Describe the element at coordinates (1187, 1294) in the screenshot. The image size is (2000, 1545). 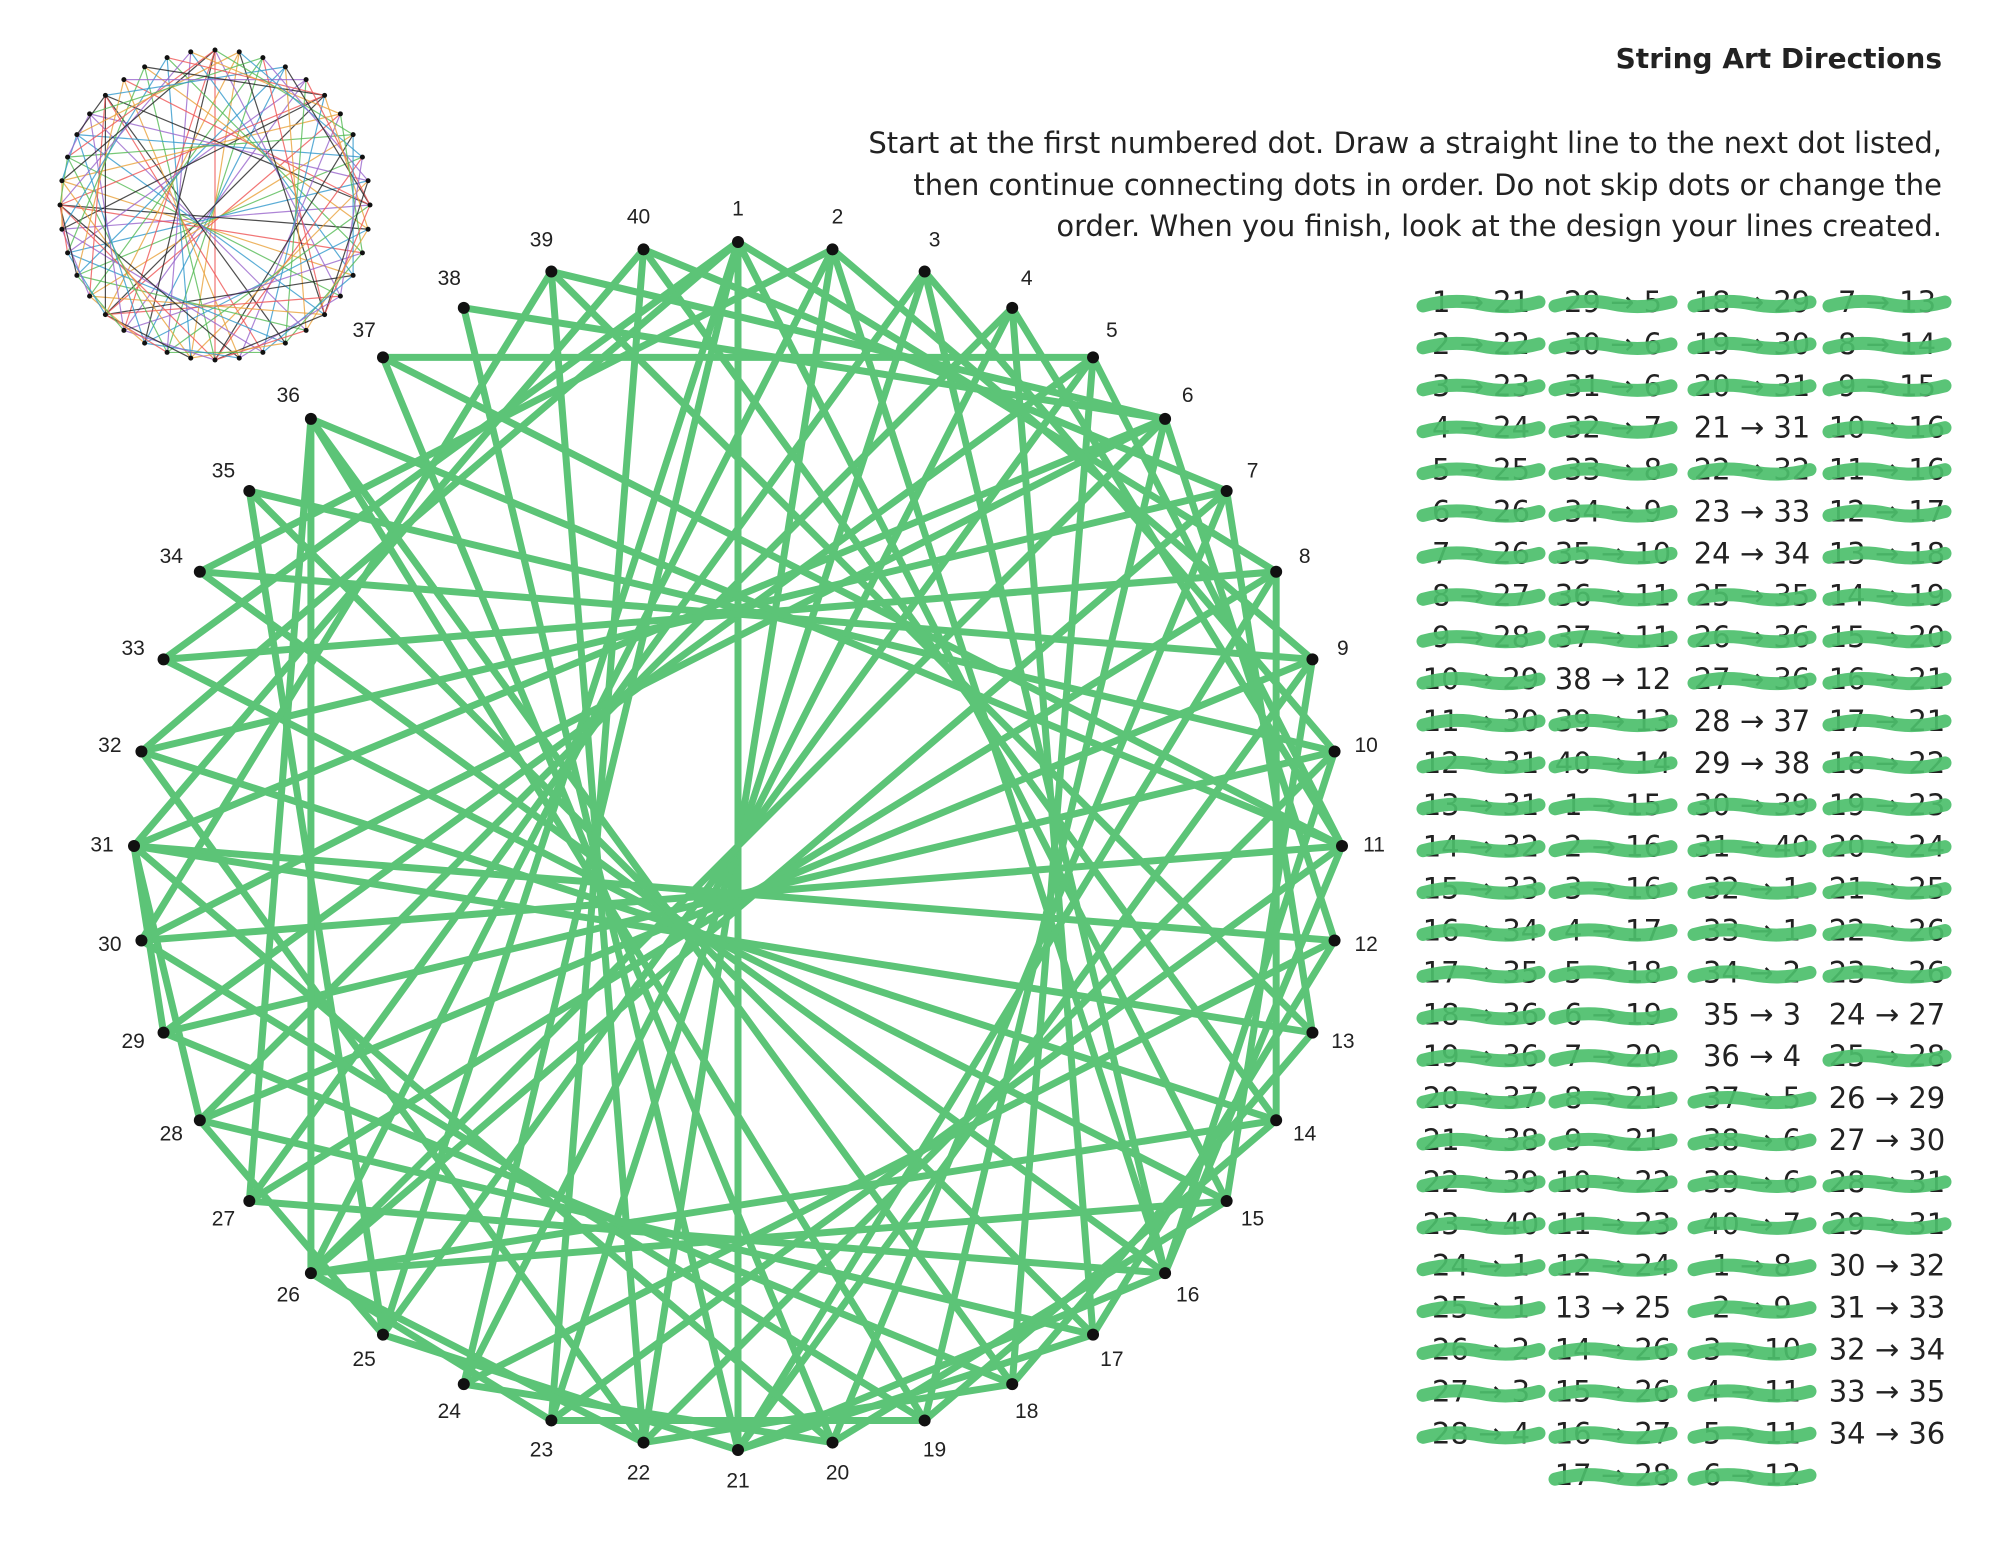
I see `dot-label: 16` at that location.